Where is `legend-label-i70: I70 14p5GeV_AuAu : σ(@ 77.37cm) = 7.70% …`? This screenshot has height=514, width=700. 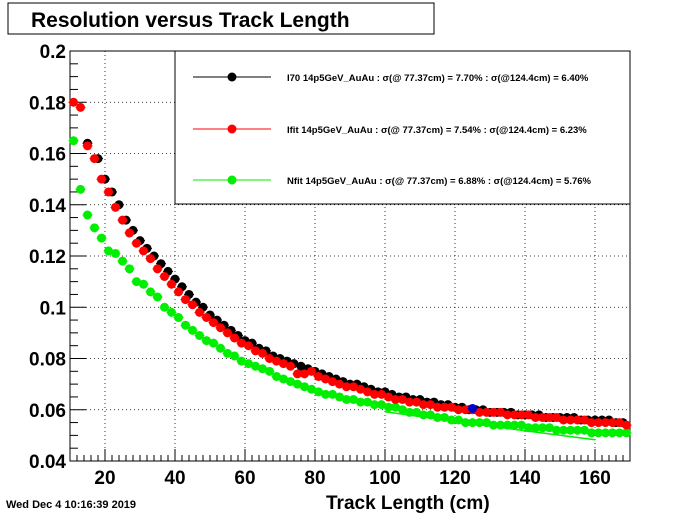
legend-label-i70: I70 14p5GeV_AuAu : σ(@ 77.37cm) = 7.70% … is located at coordinates (438, 78).